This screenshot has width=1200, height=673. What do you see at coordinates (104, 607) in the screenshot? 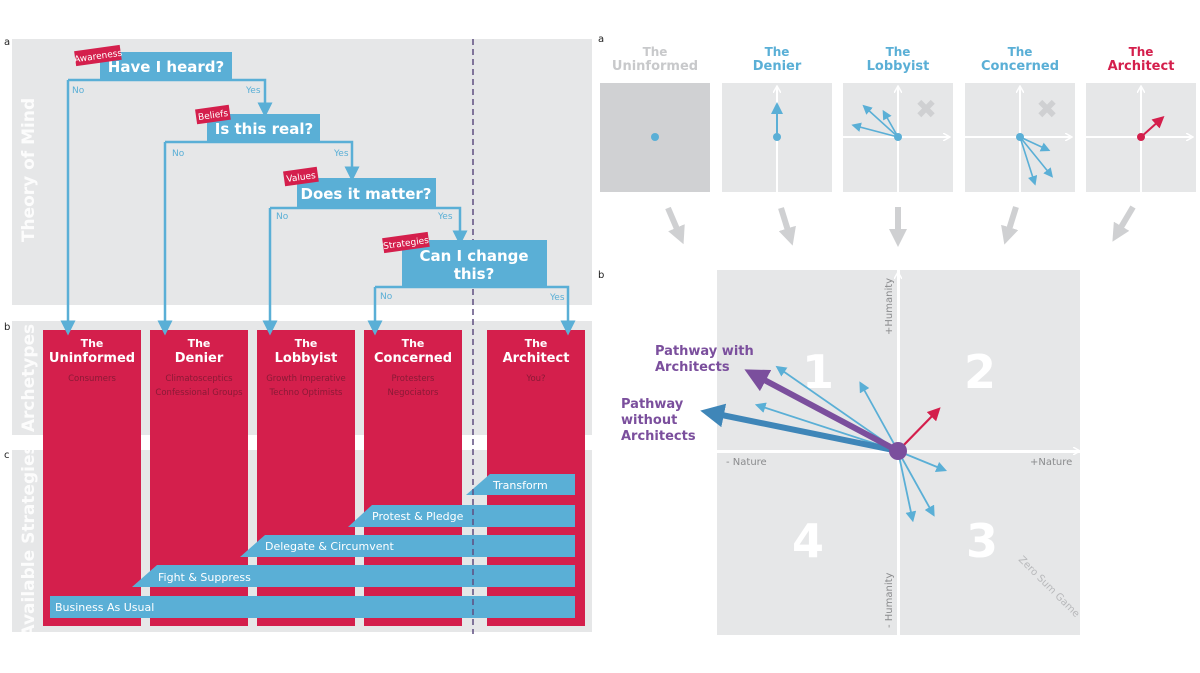
I see `strategy-label: Business As Usual` at bounding box center [104, 607].